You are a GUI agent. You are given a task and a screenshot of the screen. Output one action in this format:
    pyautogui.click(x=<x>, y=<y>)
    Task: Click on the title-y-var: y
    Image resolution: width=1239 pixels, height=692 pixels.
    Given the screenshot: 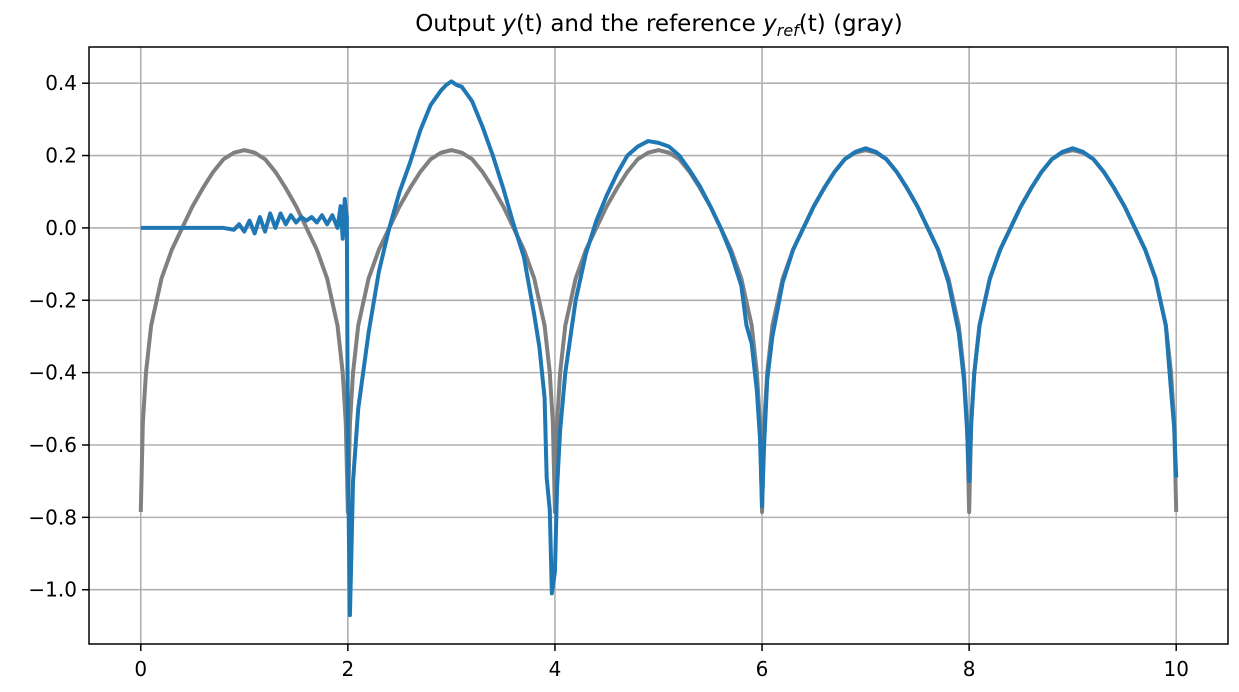 What is the action you would take?
    pyautogui.click(x=508, y=24)
    